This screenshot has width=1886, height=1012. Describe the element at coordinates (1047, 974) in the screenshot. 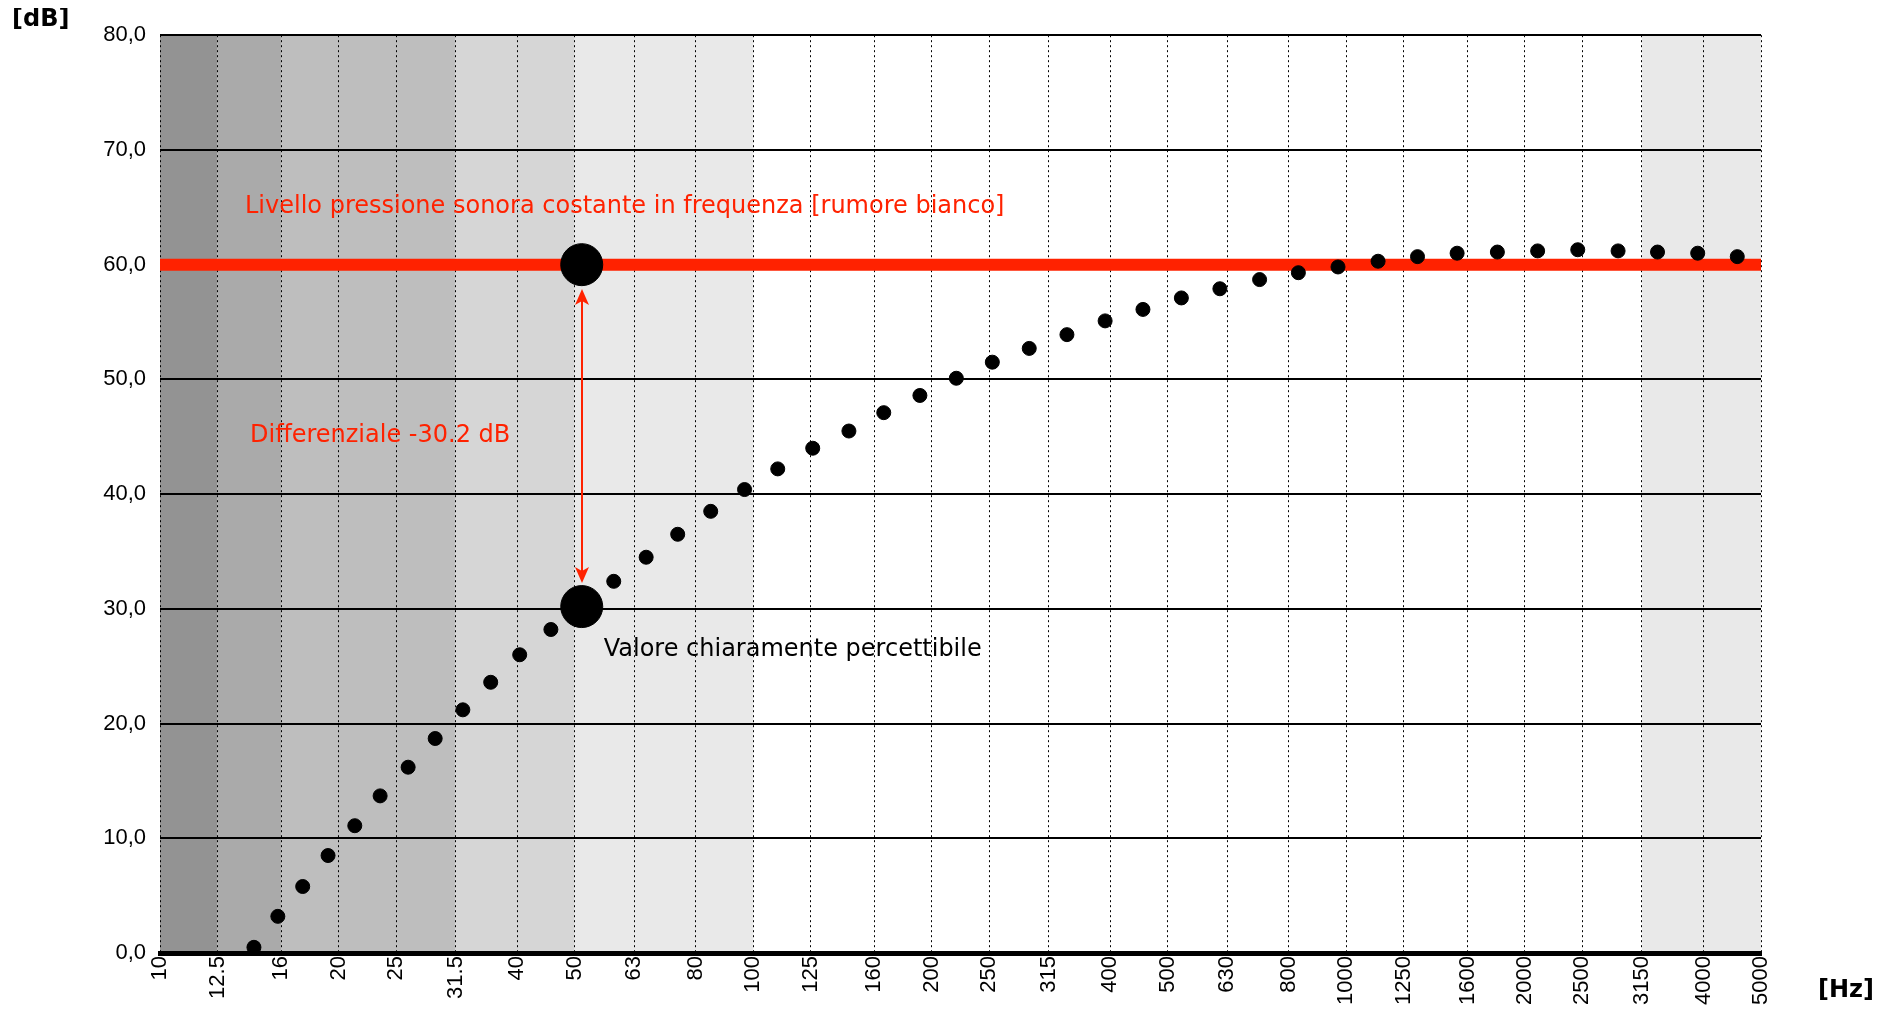

I see `x-tick-label: 315` at that location.